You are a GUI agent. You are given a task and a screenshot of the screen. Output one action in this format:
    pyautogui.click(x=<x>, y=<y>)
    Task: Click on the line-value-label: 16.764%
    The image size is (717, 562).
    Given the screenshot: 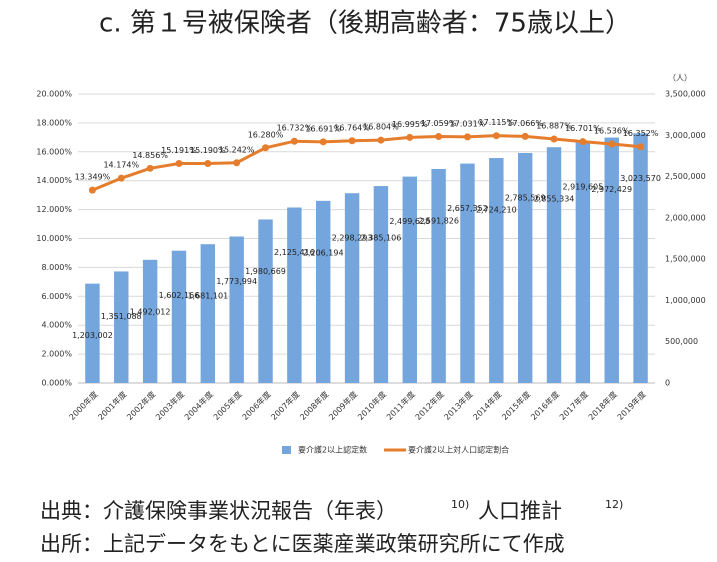 What is the action you would take?
    pyautogui.click(x=352, y=127)
    